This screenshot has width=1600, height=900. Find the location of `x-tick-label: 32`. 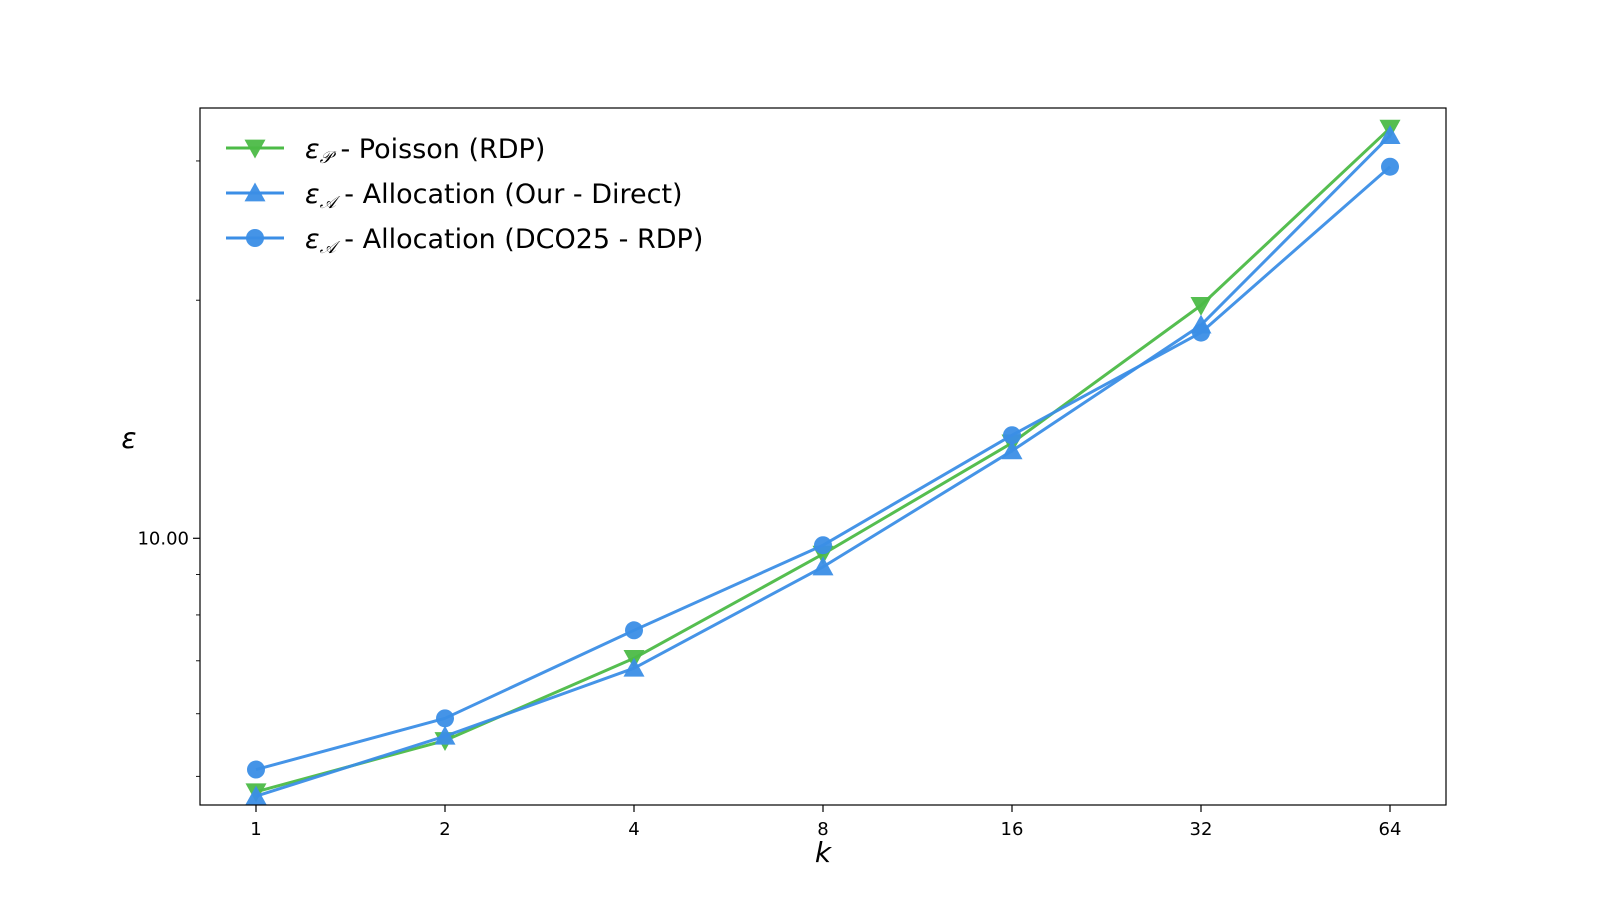

x-tick-label: 32 is located at coordinates (1201, 829).